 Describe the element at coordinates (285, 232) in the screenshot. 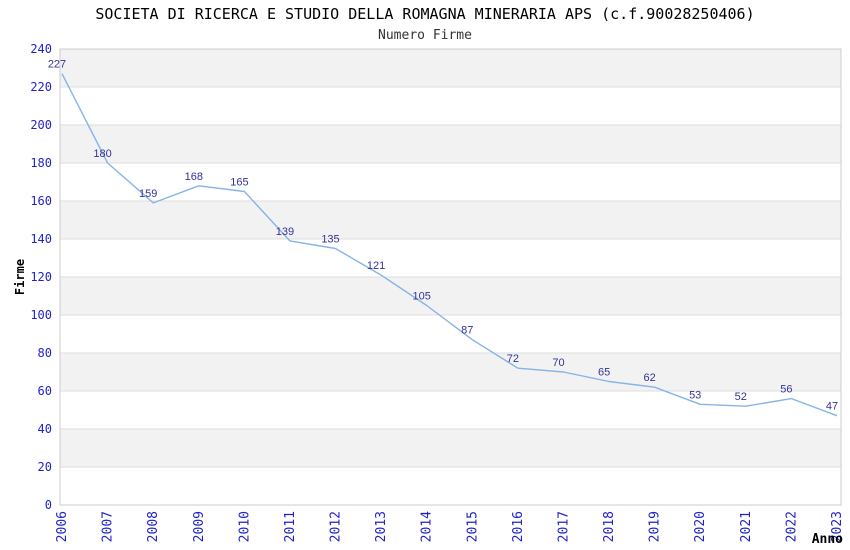

I see `point-label: 139` at that location.